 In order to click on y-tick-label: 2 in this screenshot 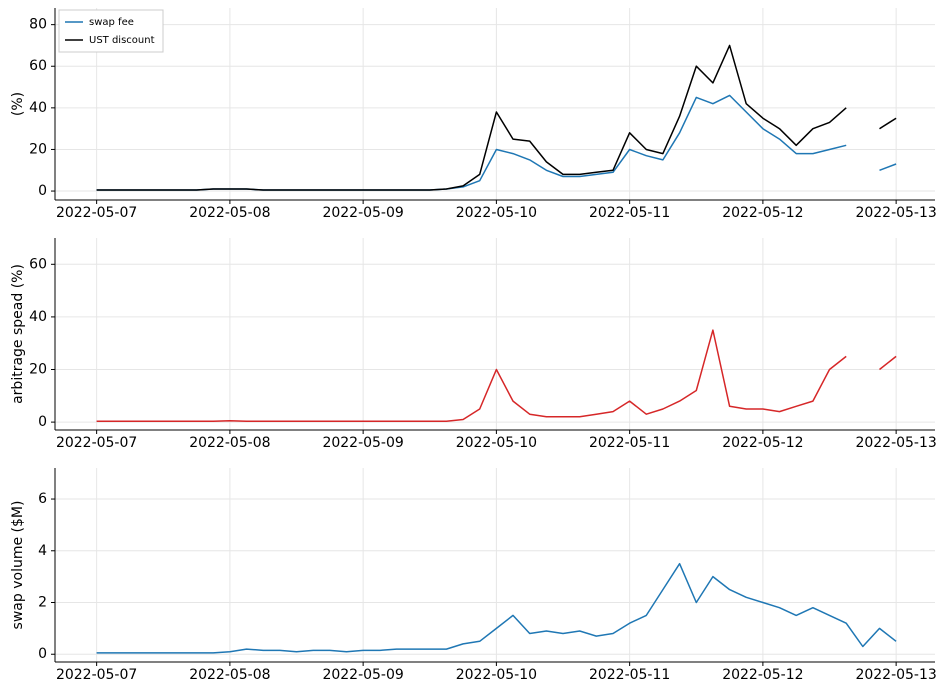, I will do `click(42, 603)`.